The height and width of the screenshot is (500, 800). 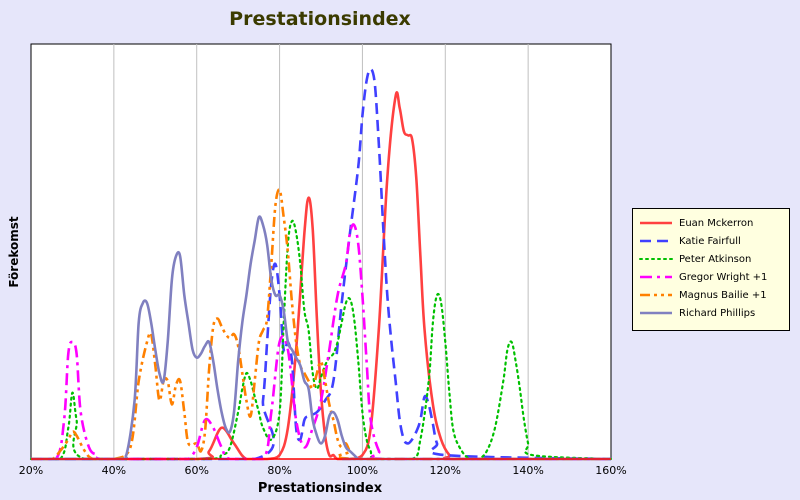 What do you see at coordinates (723, 277) in the screenshot?
I see `legend-label: Gregor Wright +1` at bounding box center [723, 277].